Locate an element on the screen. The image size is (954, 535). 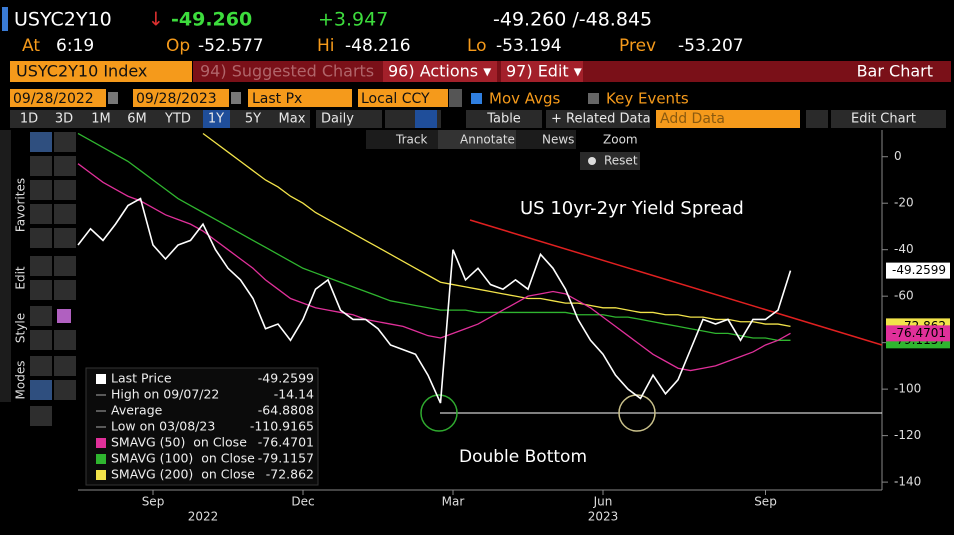
side-tab: Style is located at coordinates (21, 328).